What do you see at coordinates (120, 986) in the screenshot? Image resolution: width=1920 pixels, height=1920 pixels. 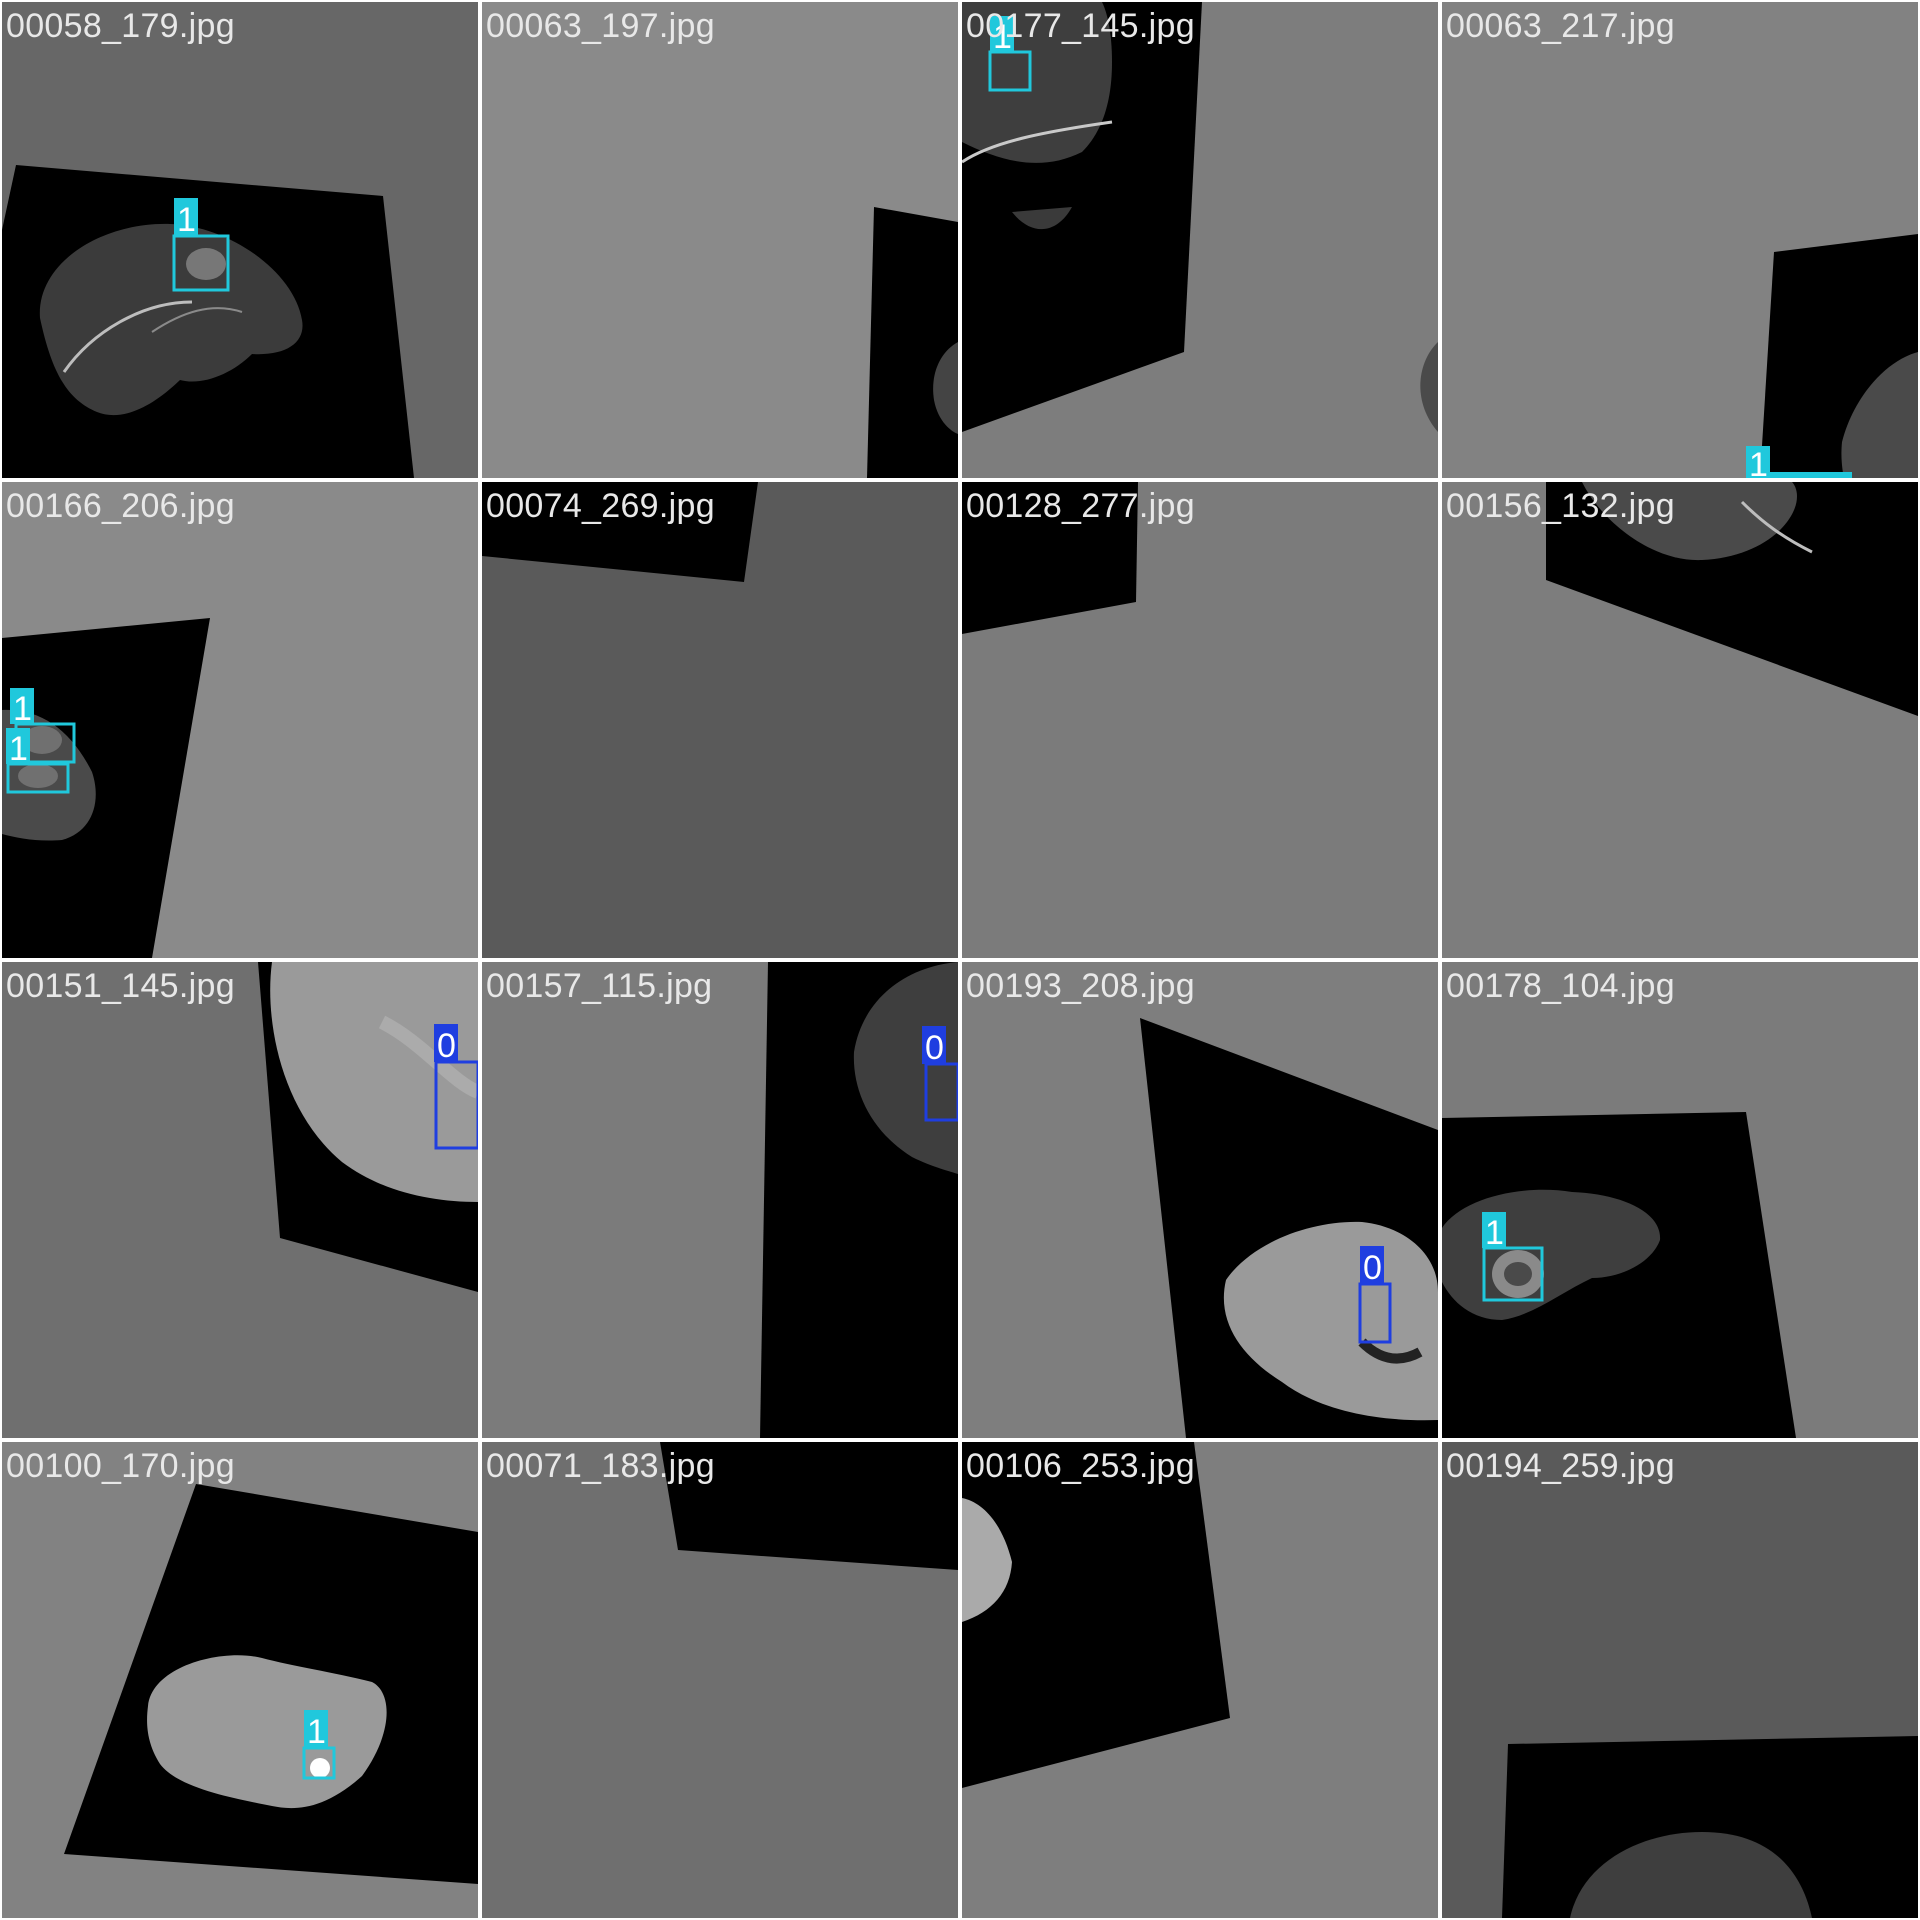 I see `image-filename: 00151_145.jpg` at bounding box center [120, 986].